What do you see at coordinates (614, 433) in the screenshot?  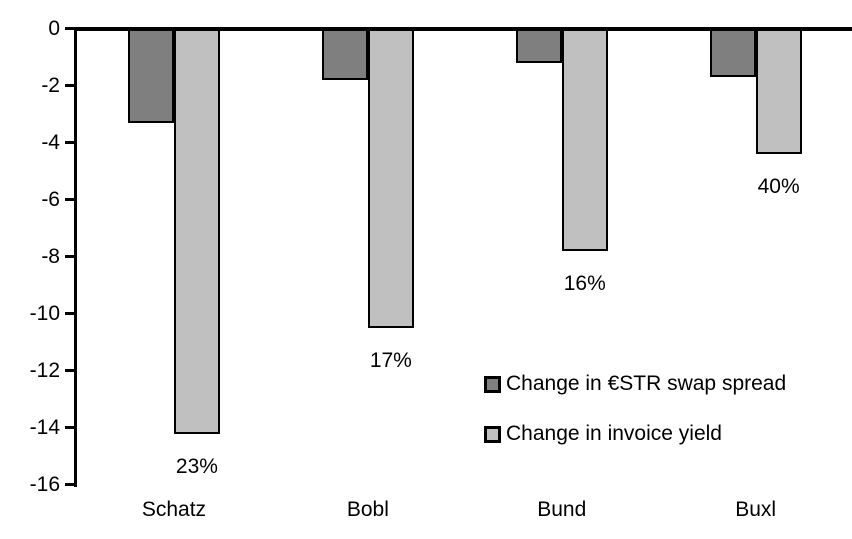 I see `legend-label: Change in invoice yield` at bounding box center [614, 433].